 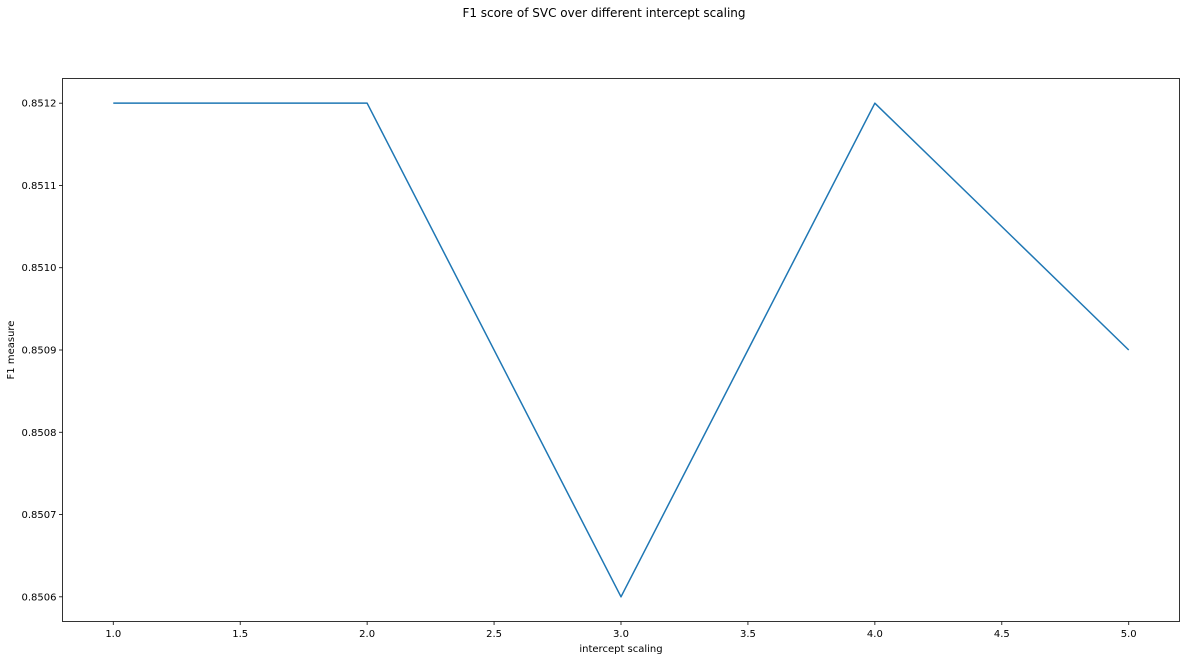 What do you see at coordinates (39, 597) in the screenshot?
I see `y-tick-label: 0.8506` at bounding box center [39, 597].